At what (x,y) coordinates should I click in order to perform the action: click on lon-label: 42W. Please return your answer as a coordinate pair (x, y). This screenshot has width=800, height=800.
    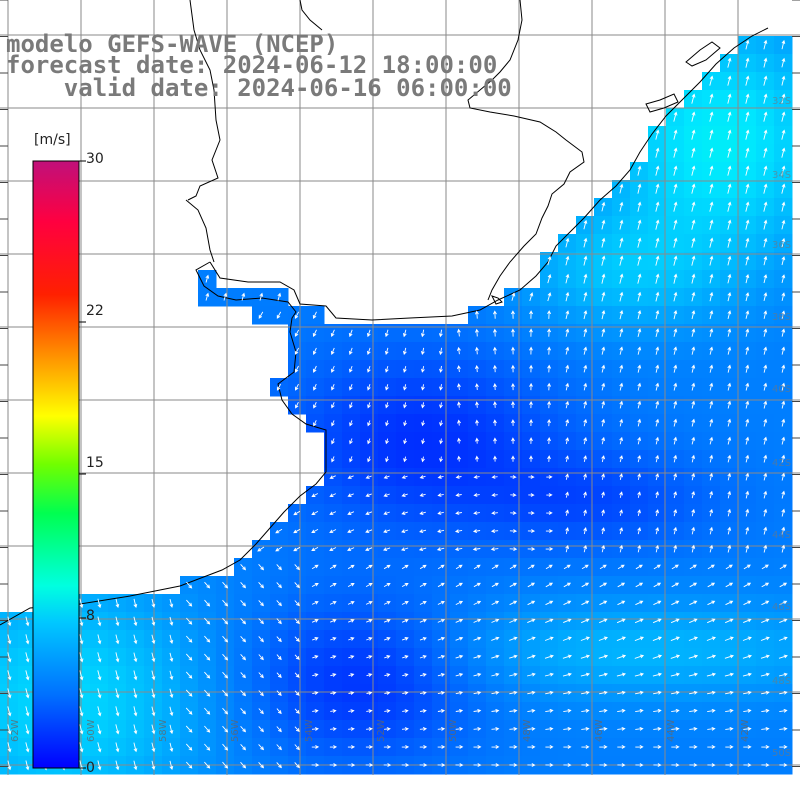
    Looking at the image, I should click on (745, 730).